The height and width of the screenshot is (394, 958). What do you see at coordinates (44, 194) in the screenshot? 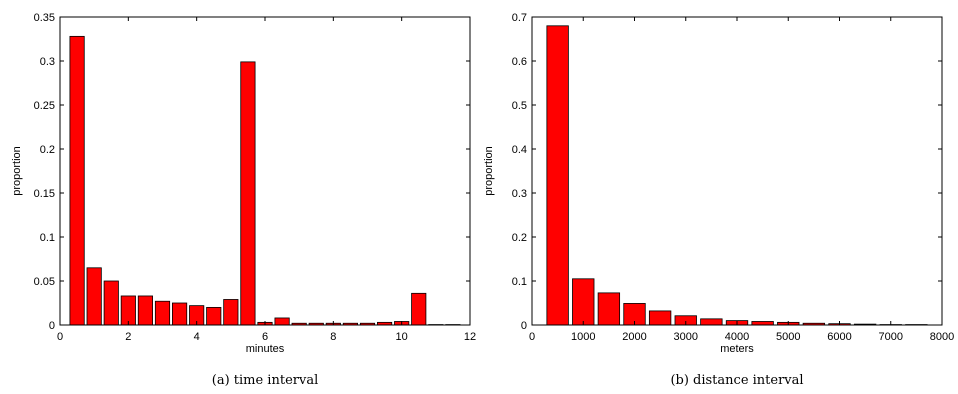
I see `chart-a-y-tick-label: 0.15` at bounding box center [44, 194].